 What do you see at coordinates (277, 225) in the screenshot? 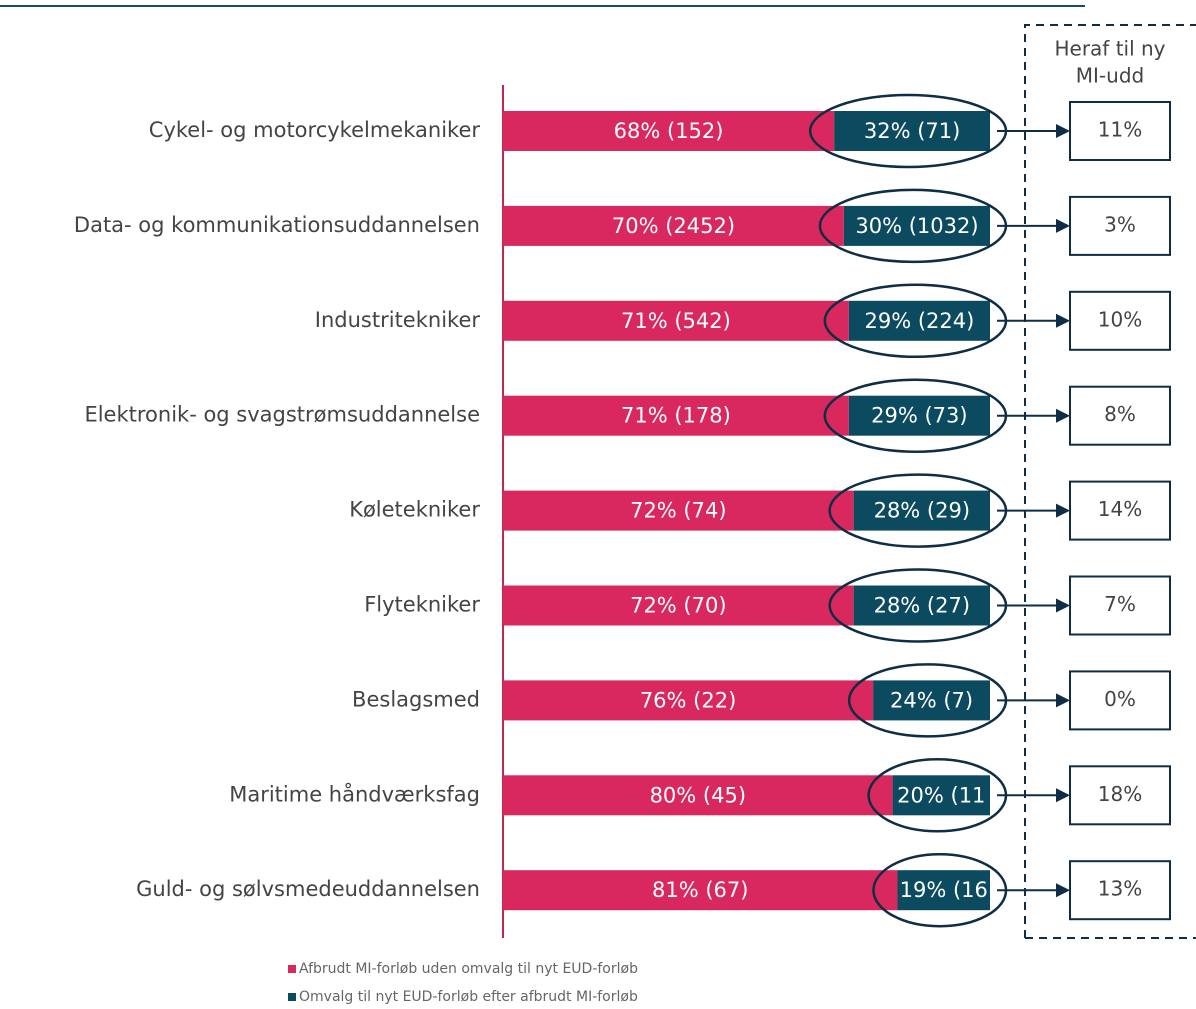
I see `category-label: Data- og kommunikationsuddannelsen` at bounding box center [277, 225].